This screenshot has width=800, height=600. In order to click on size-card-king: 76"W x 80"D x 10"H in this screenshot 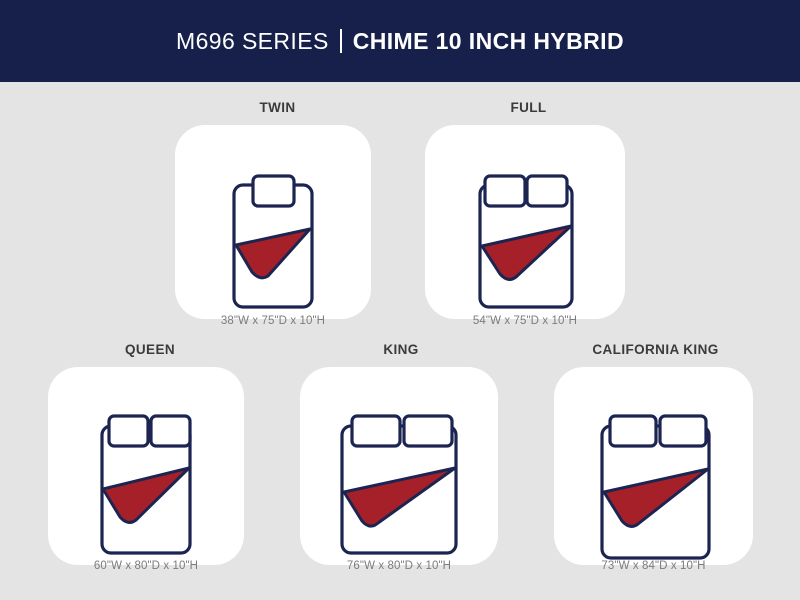, I will do `click(399, 469)`.